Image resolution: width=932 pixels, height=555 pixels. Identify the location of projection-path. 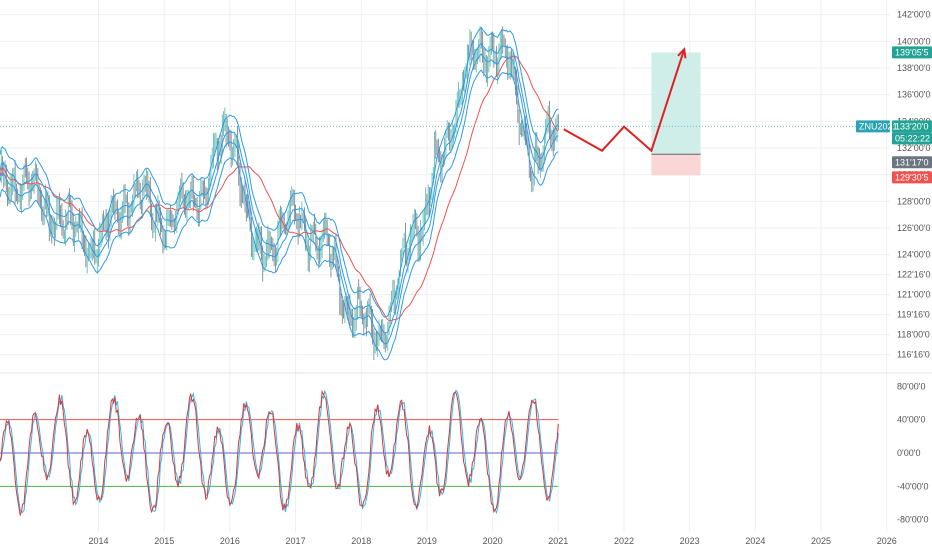
(624, 100).